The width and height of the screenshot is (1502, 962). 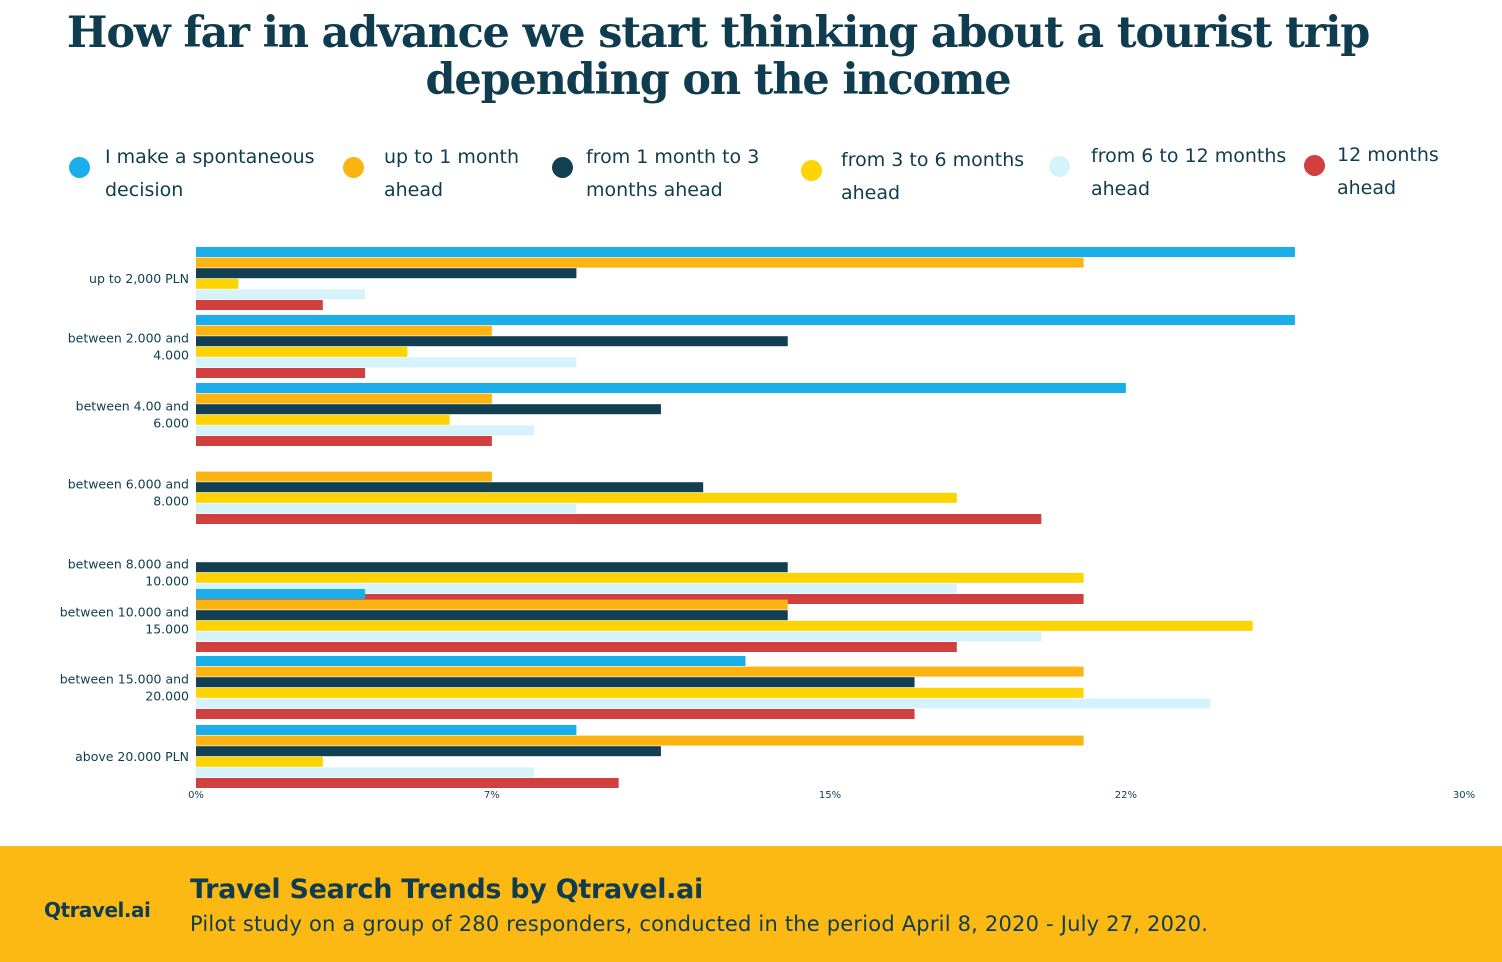 What do you see at coordinates (97, 910) in the screenshot?
I see `brand-logo: Qtravel.ai` at bounding box center [97, 910].